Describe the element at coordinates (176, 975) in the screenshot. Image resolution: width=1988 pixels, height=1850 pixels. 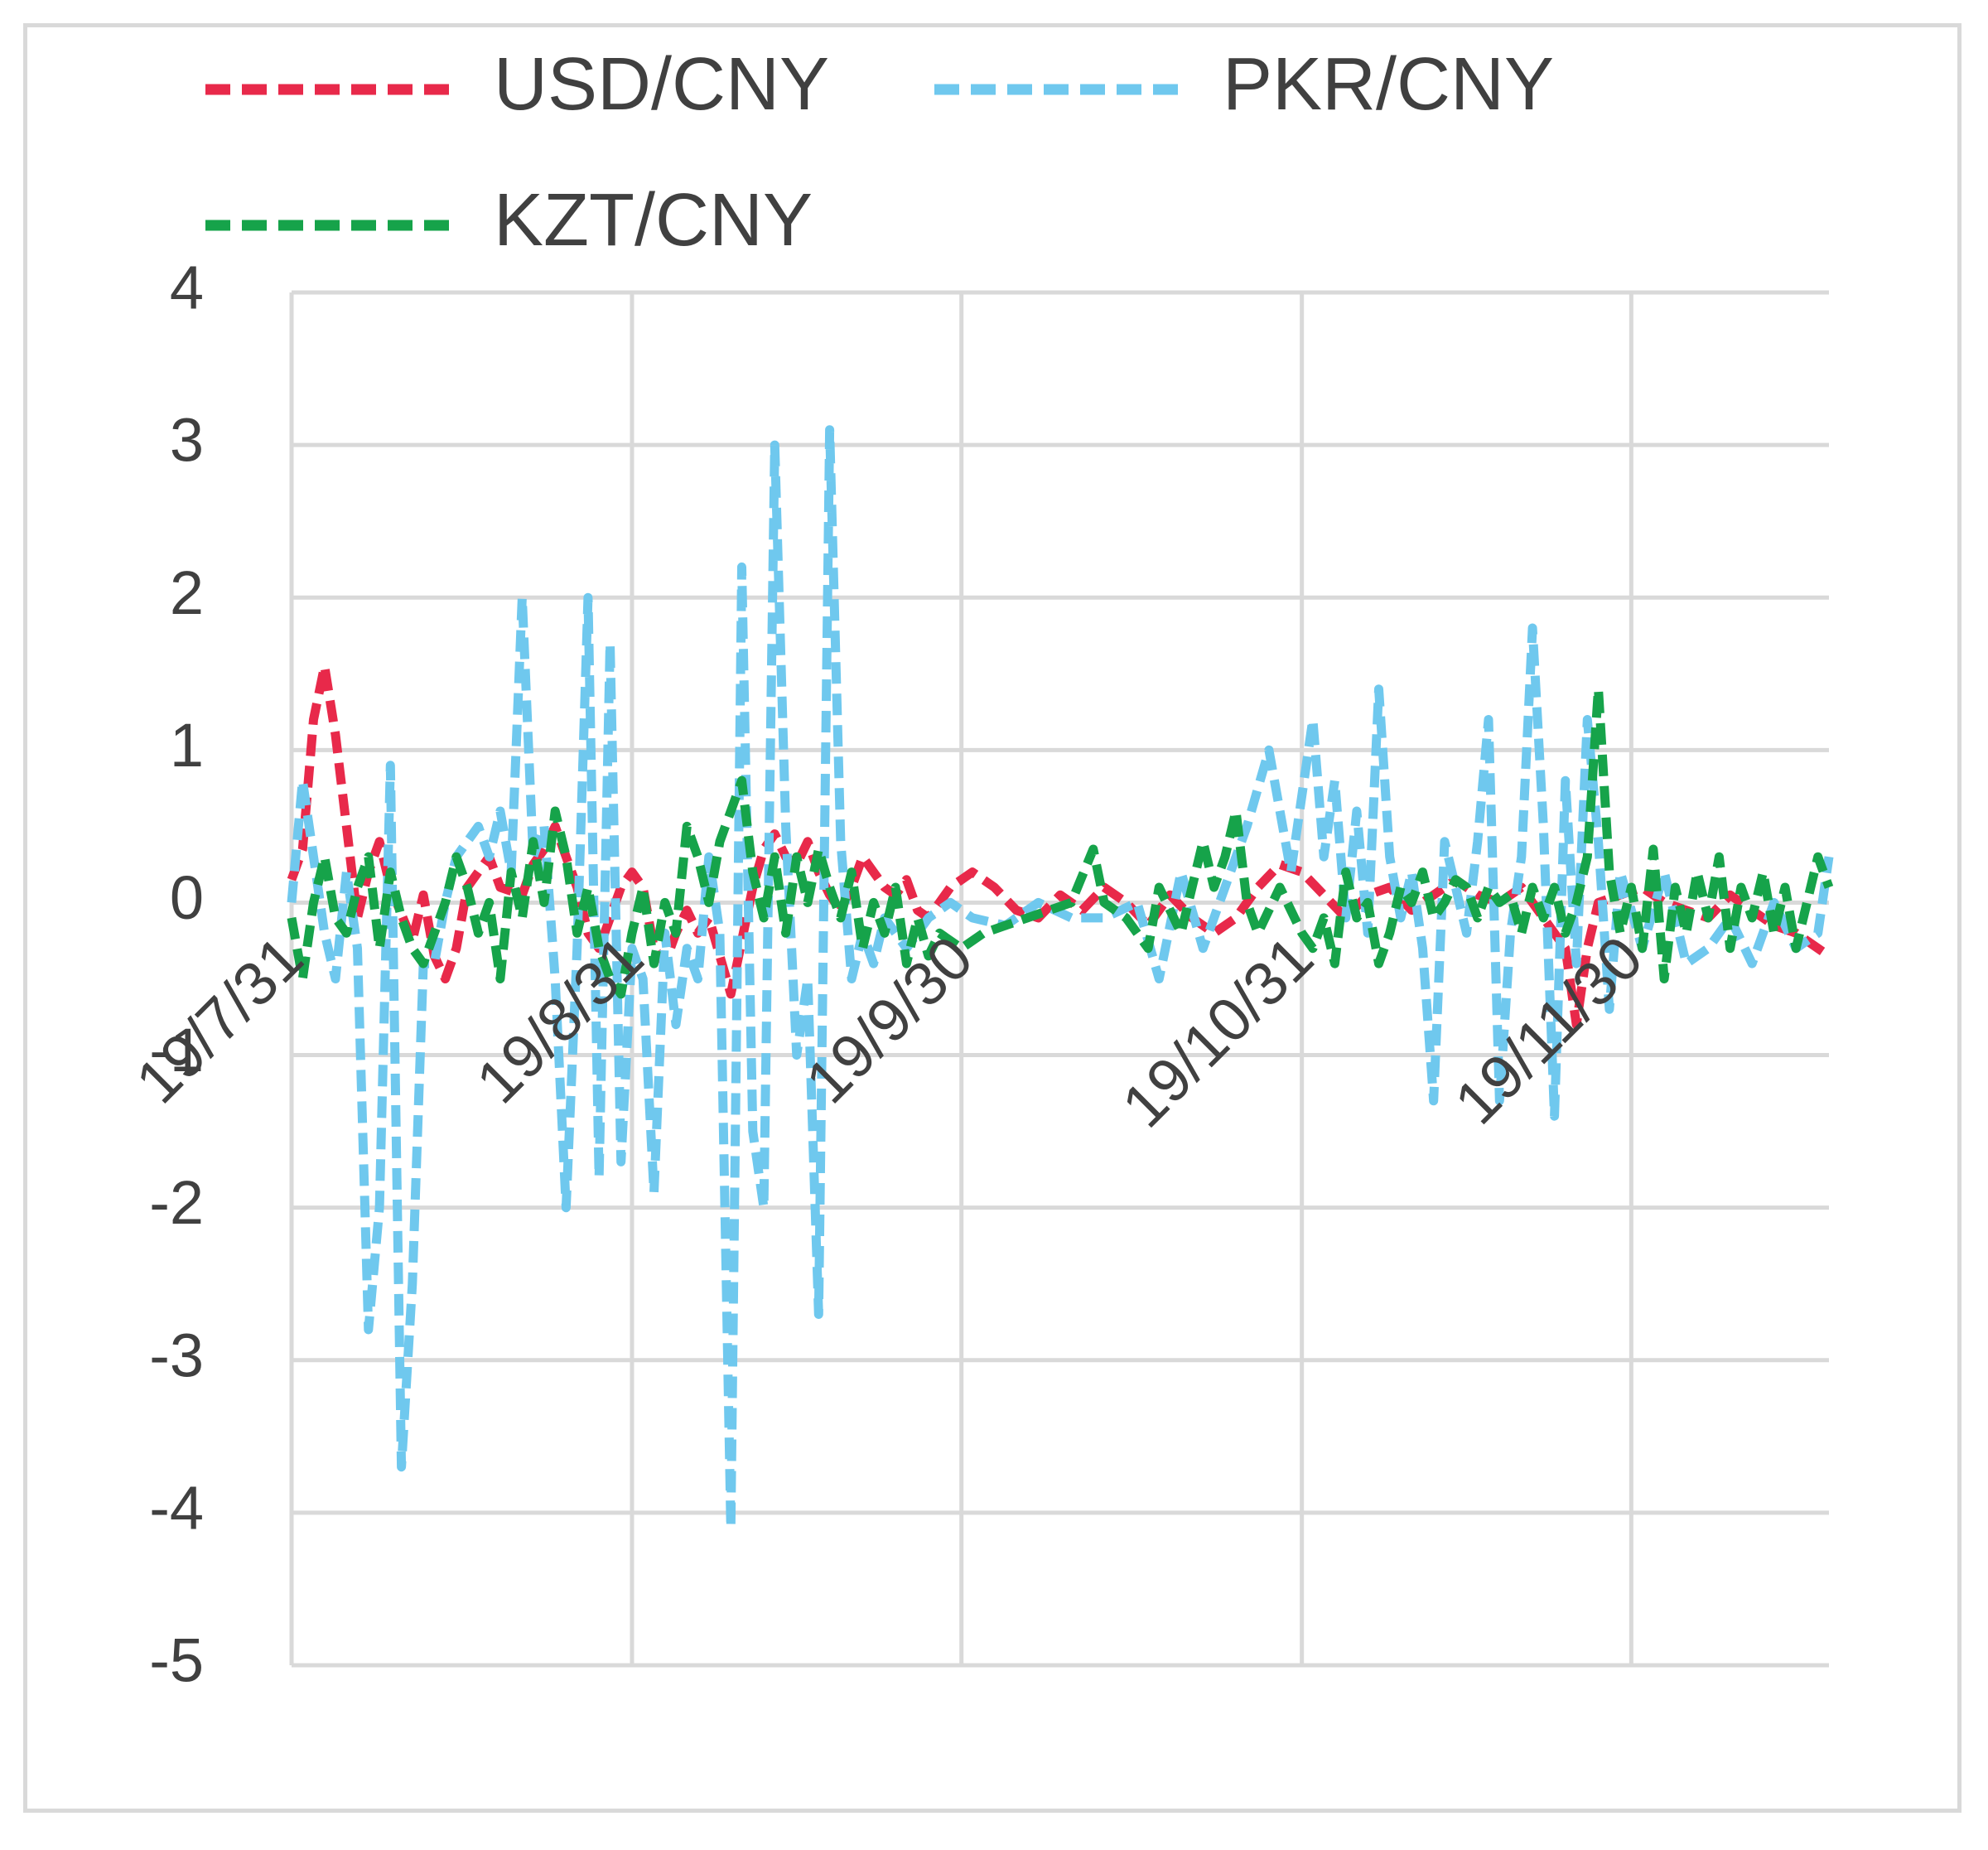
I see `y-axis-tick-labels: 4 3 2 1 0 -1 -2 -3 -4 -5` at that location.